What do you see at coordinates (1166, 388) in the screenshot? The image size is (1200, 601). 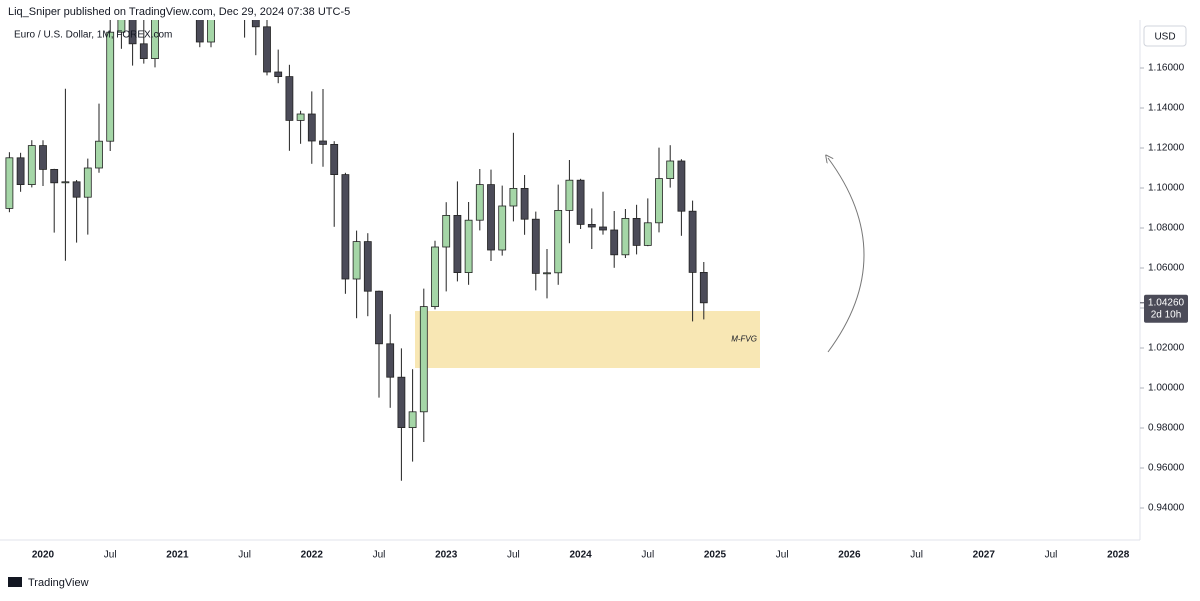 I see `y-tick-label: 1.00000` at bounding box center [1166, 388].